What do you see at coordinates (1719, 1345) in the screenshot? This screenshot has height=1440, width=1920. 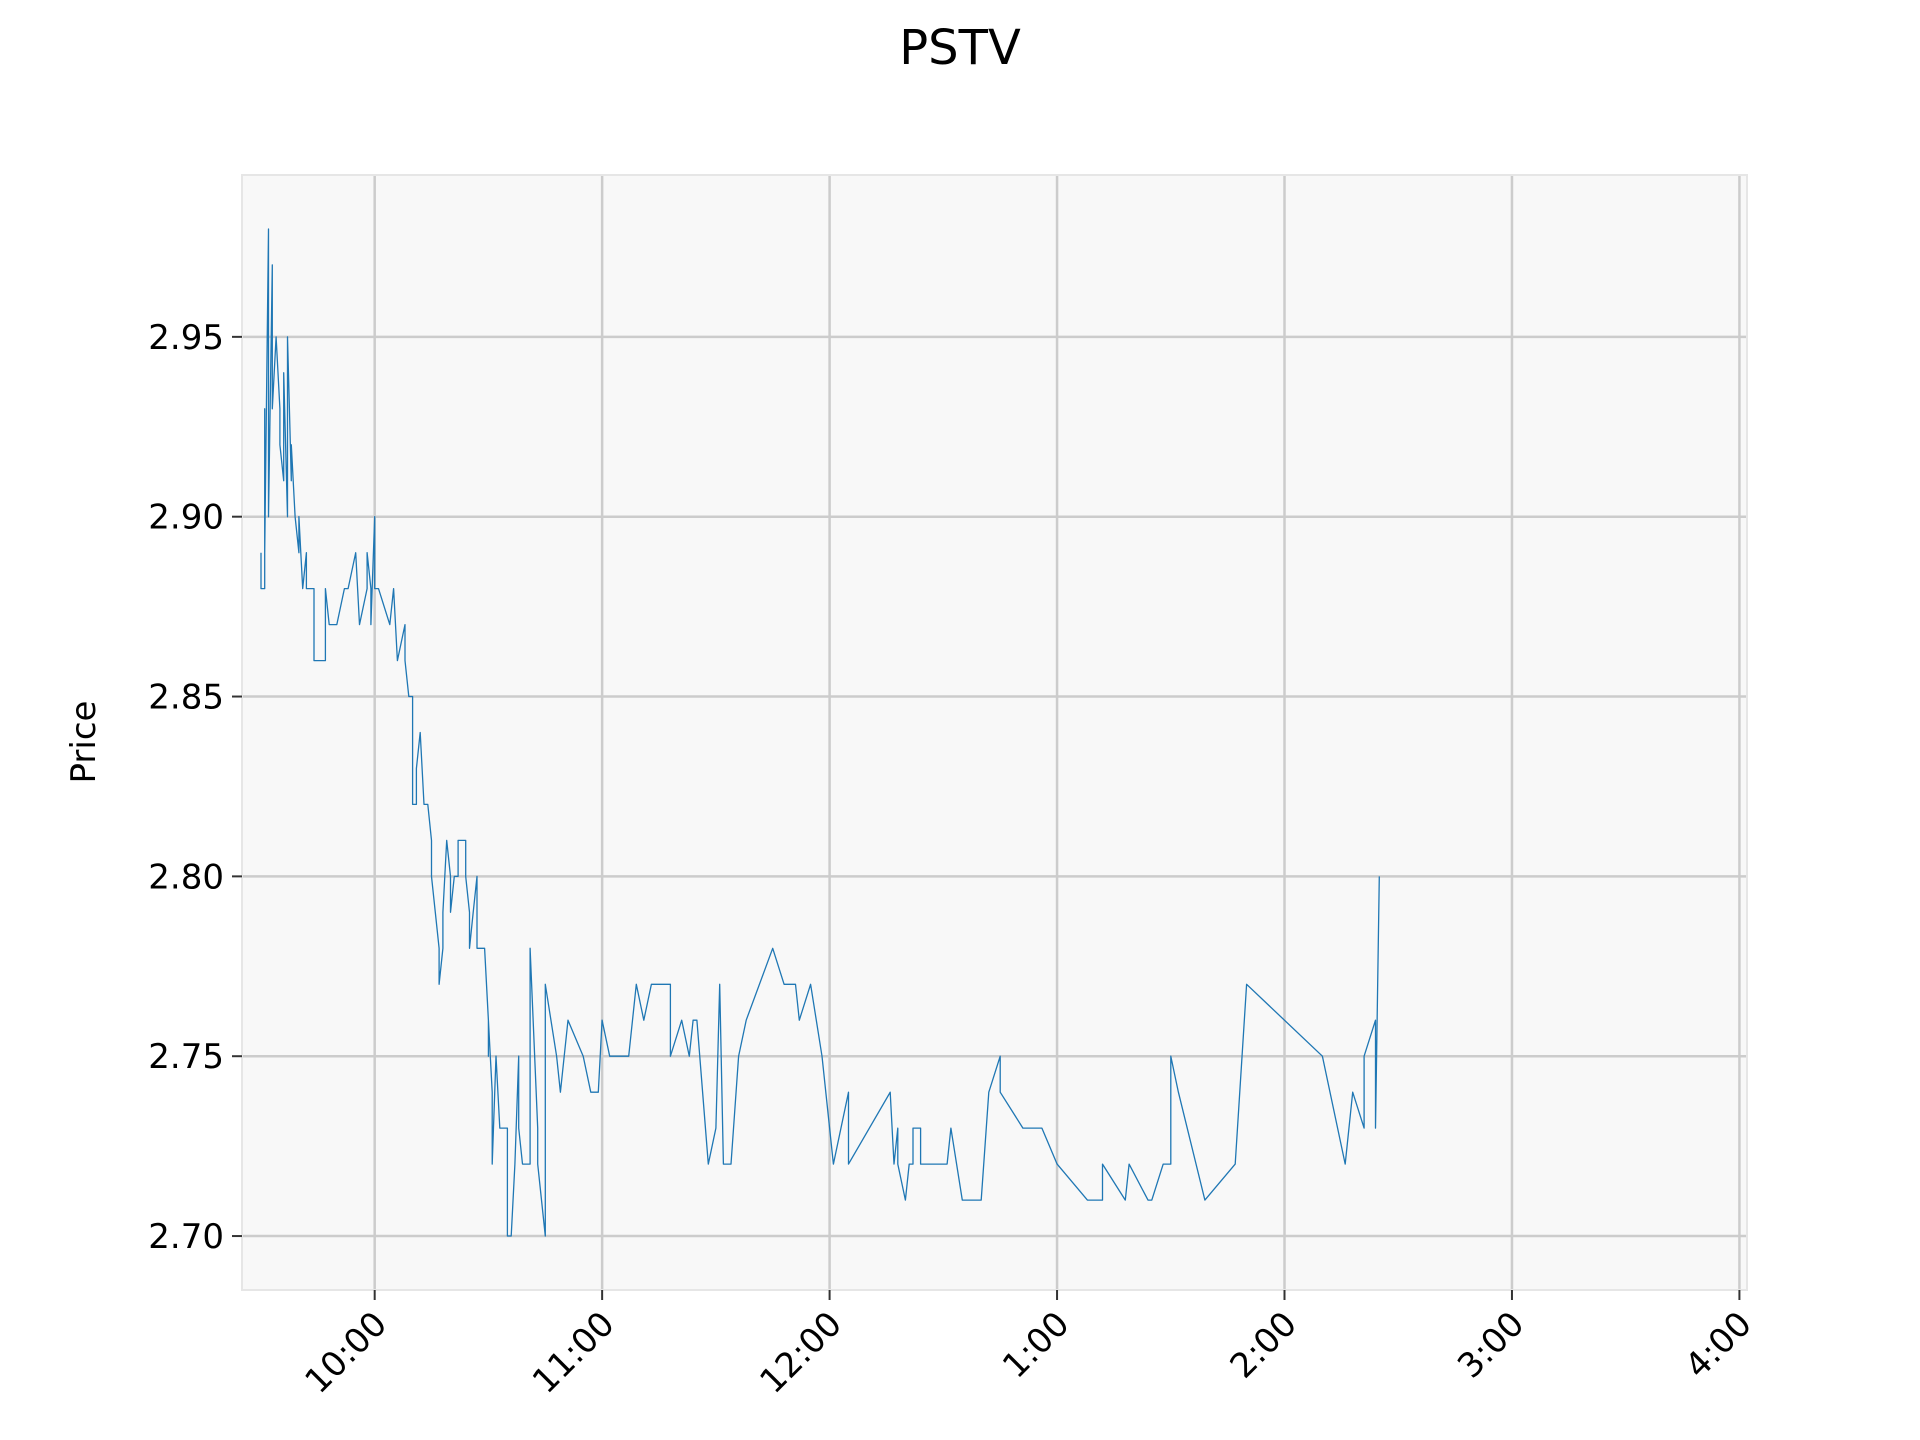 I see `x-tick-label: 4:00` at bounding box center [1719, 1345].